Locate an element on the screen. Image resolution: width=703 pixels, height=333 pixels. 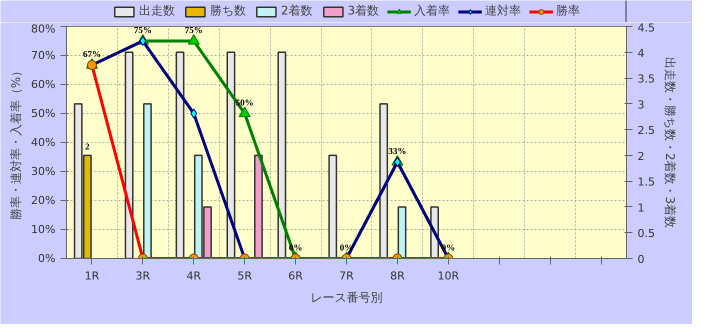
legend-label: 勝ち数 is located at coordinates (228, 11).